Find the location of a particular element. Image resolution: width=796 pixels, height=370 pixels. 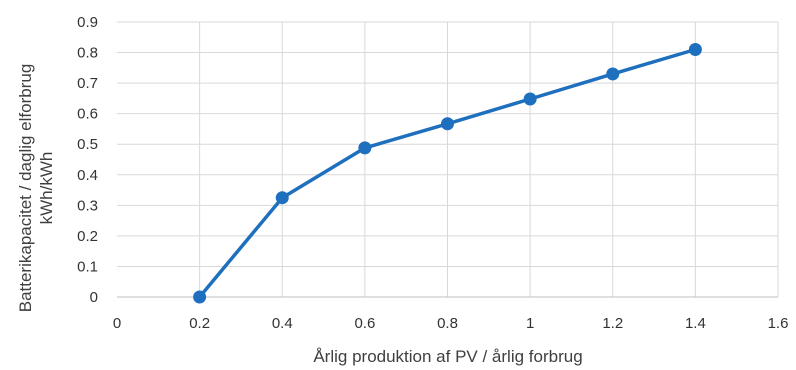

y-tick-label: 0.7 is located at coordinates (87, 83).